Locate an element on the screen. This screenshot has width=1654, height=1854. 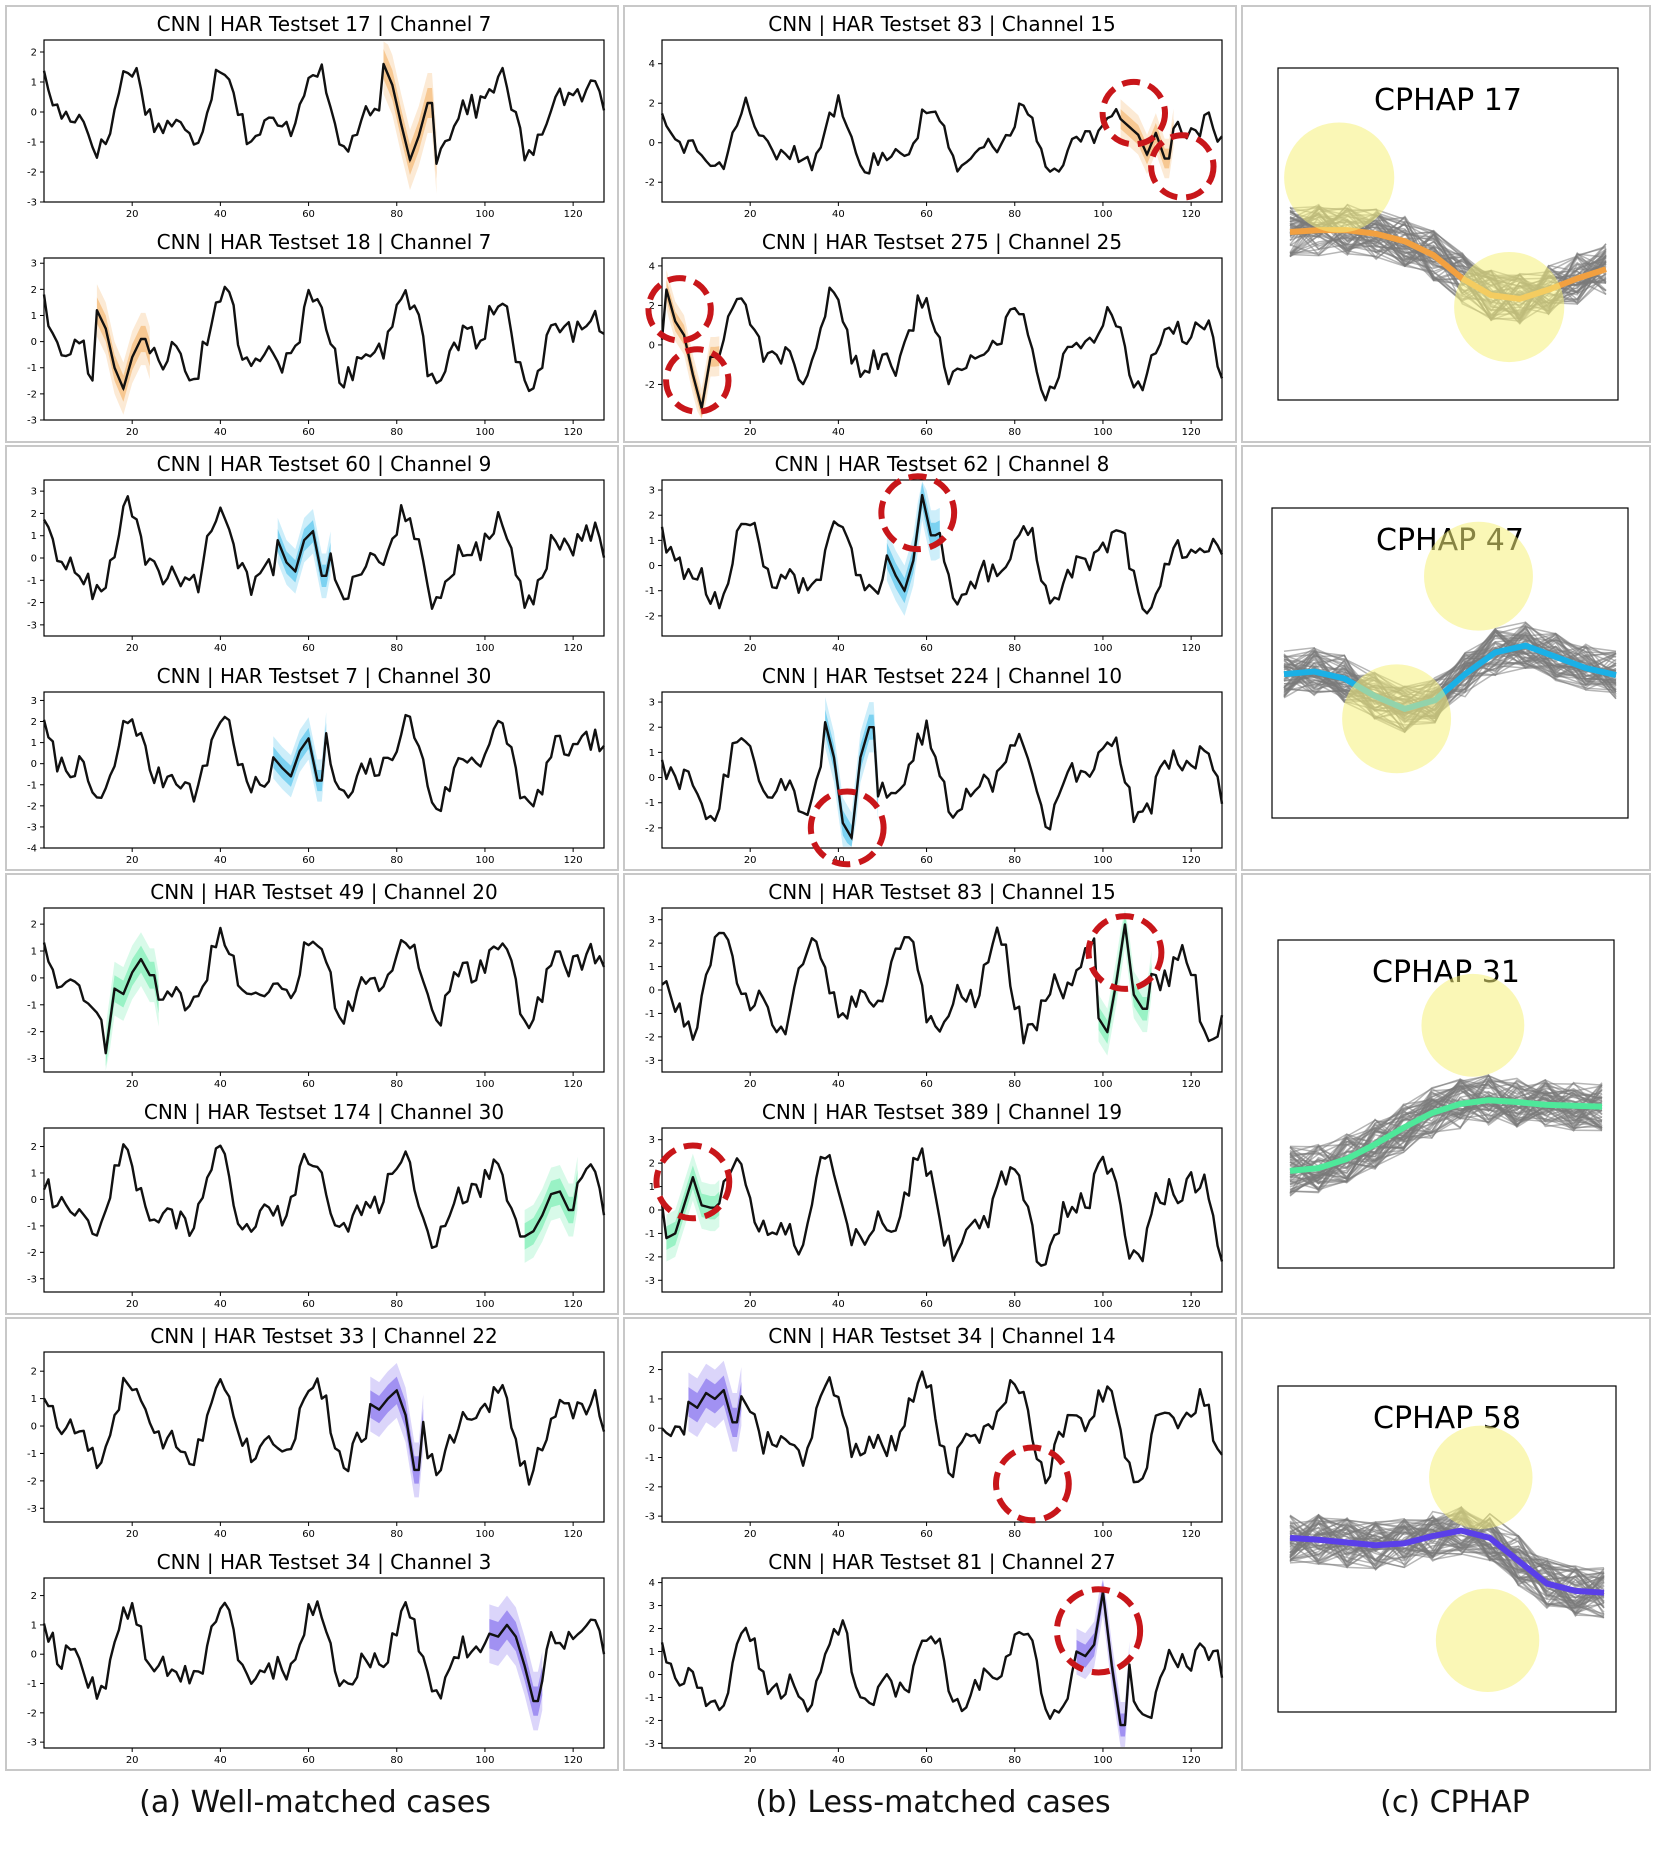
y-tick-label: -4 is located at coordinates (32, 849).